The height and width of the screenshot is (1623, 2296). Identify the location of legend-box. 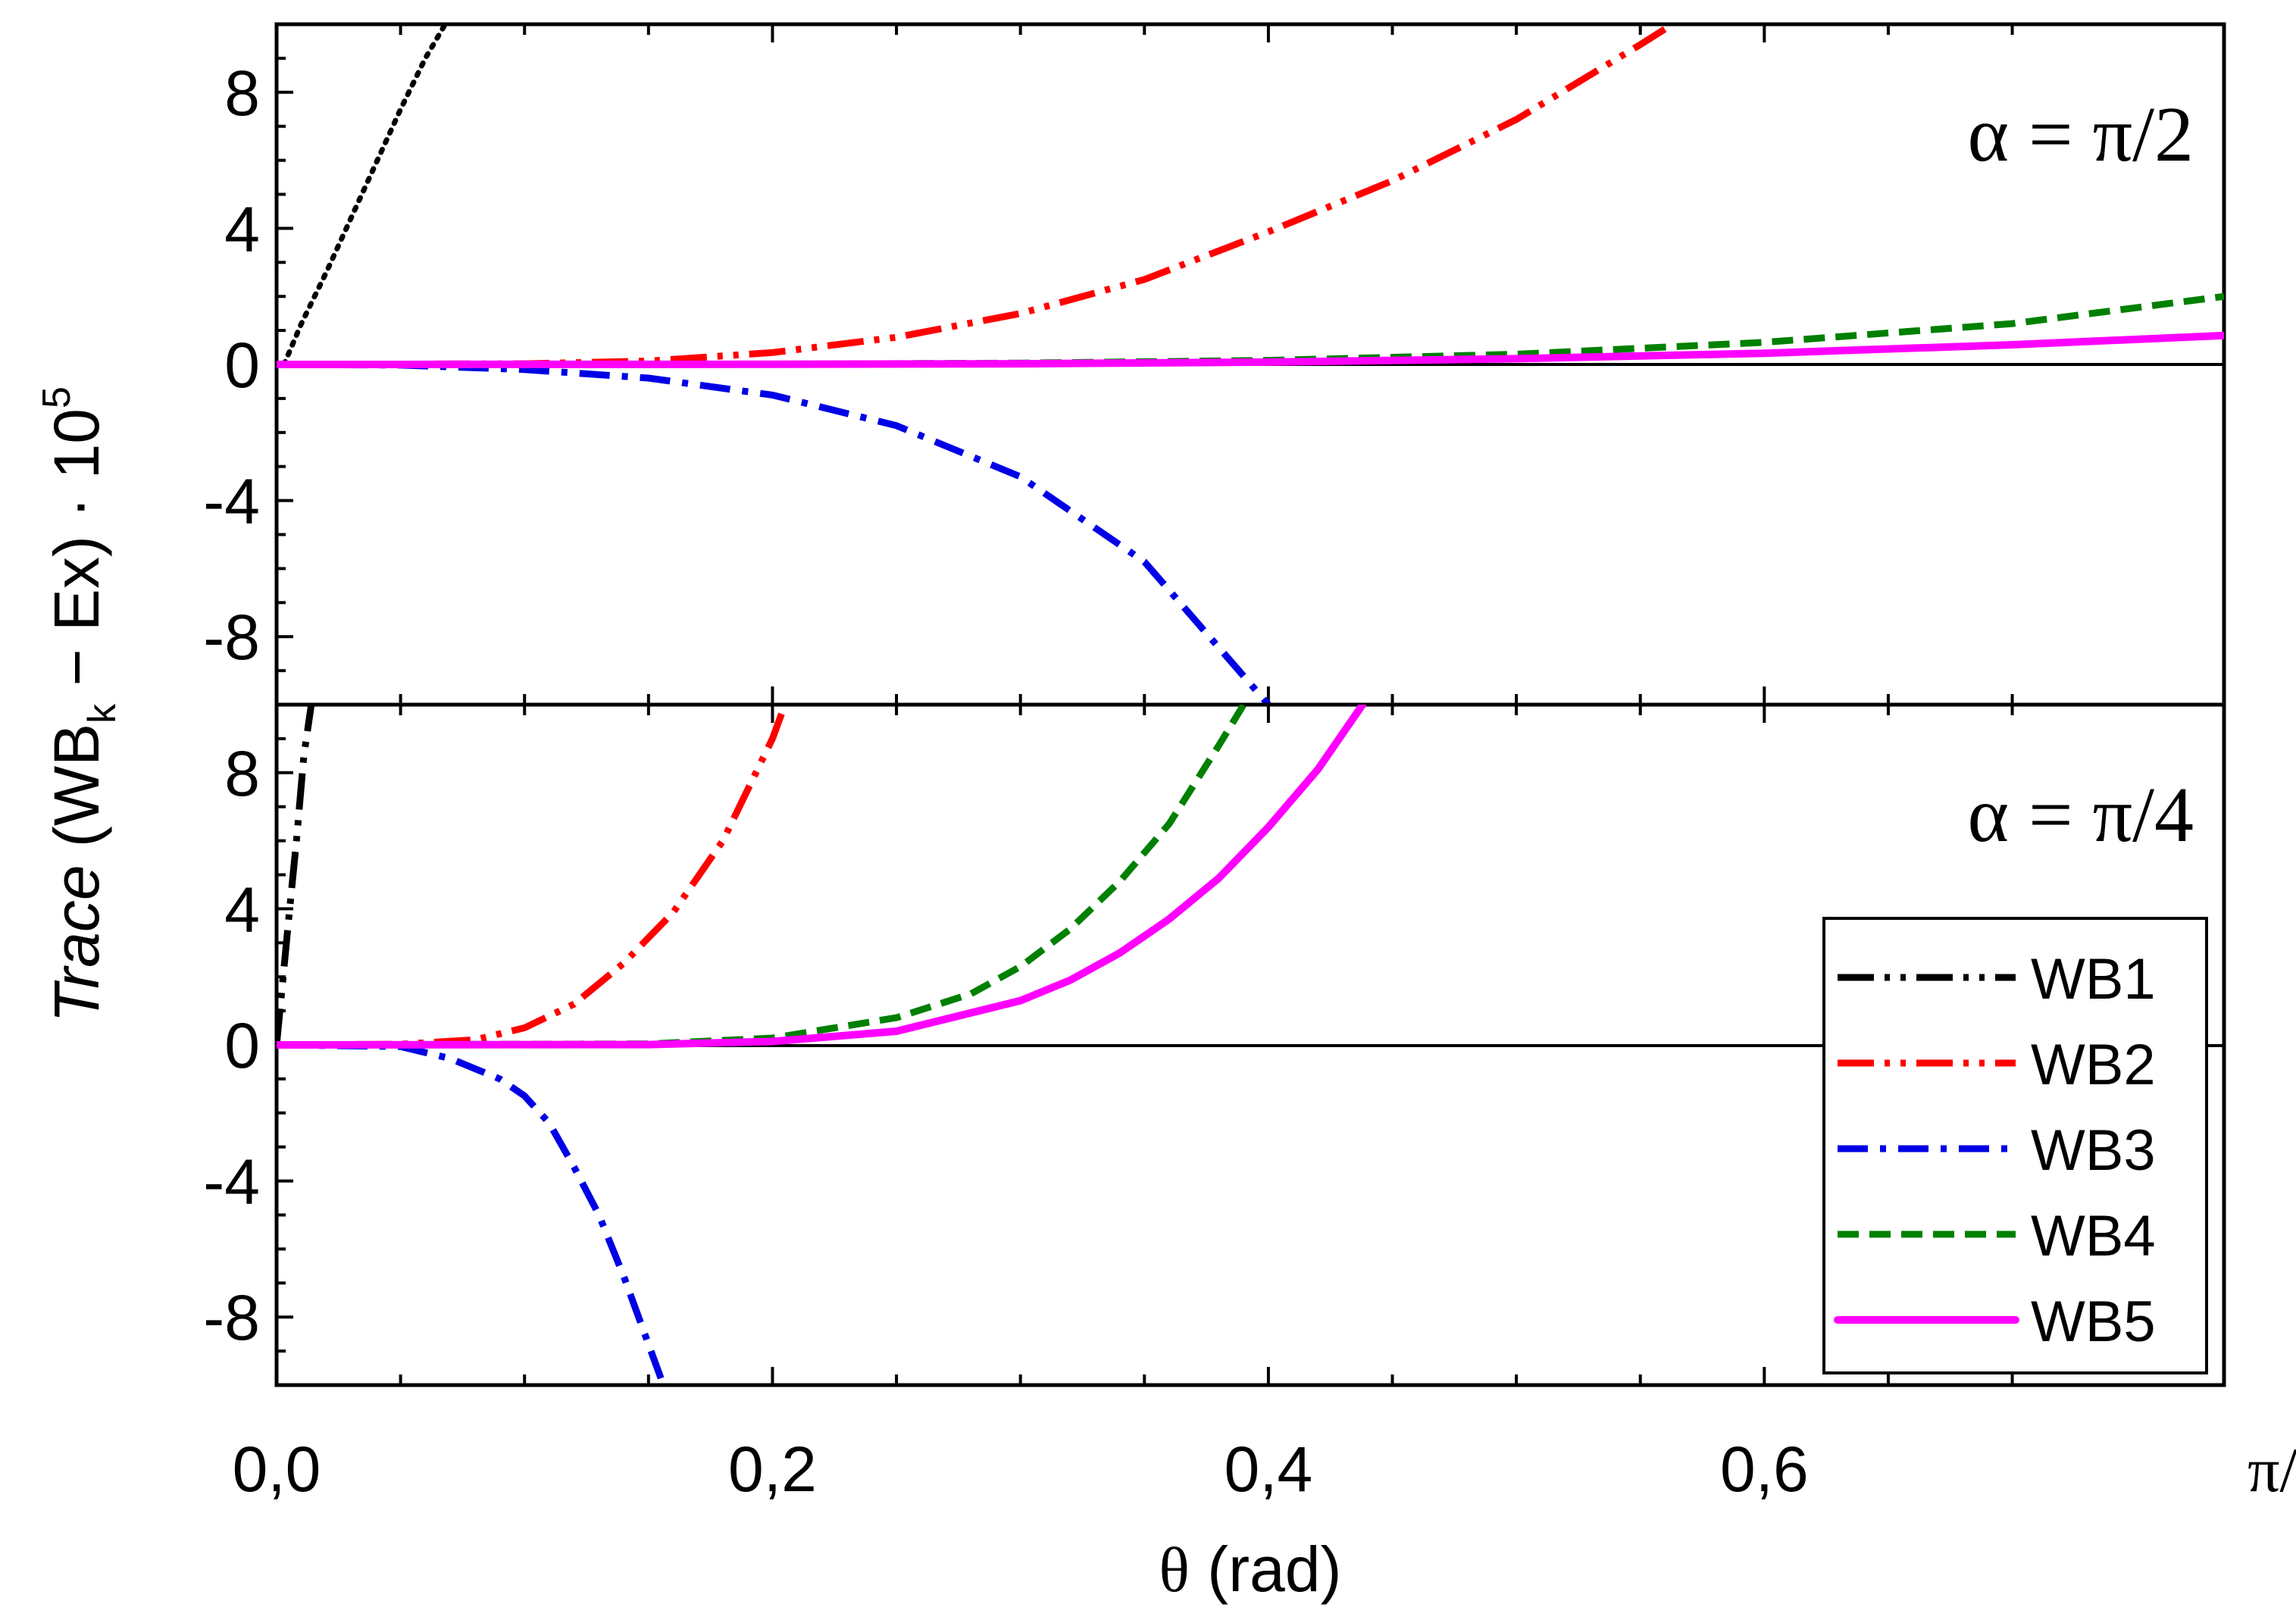
(2015, 1145).